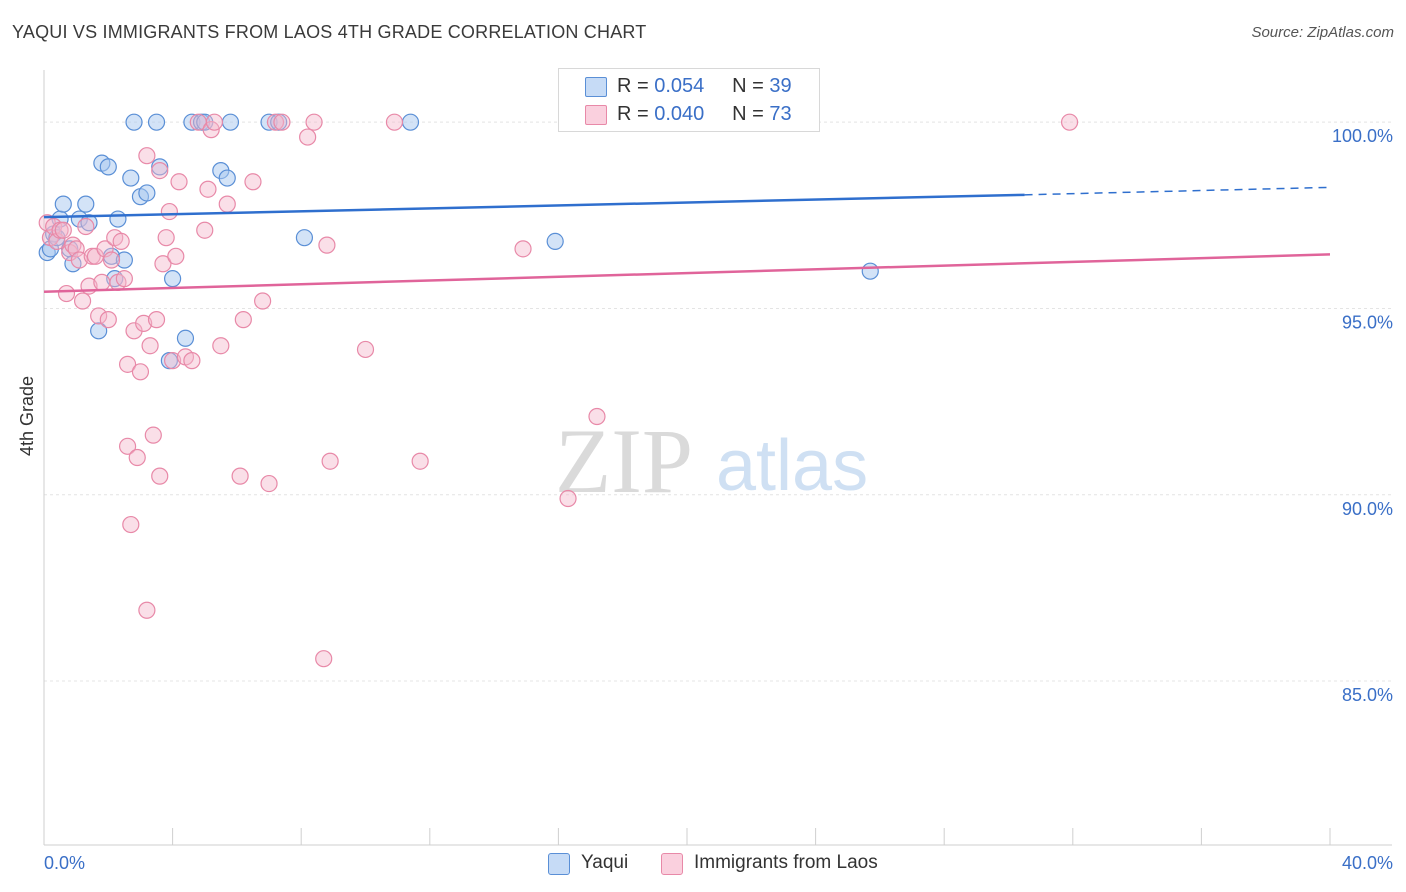 This screenshot has width=1406, height=892. Describe the element at coordinates (1177, 191) in the screenshot. I see `yaqui-trend-extension` at that location.